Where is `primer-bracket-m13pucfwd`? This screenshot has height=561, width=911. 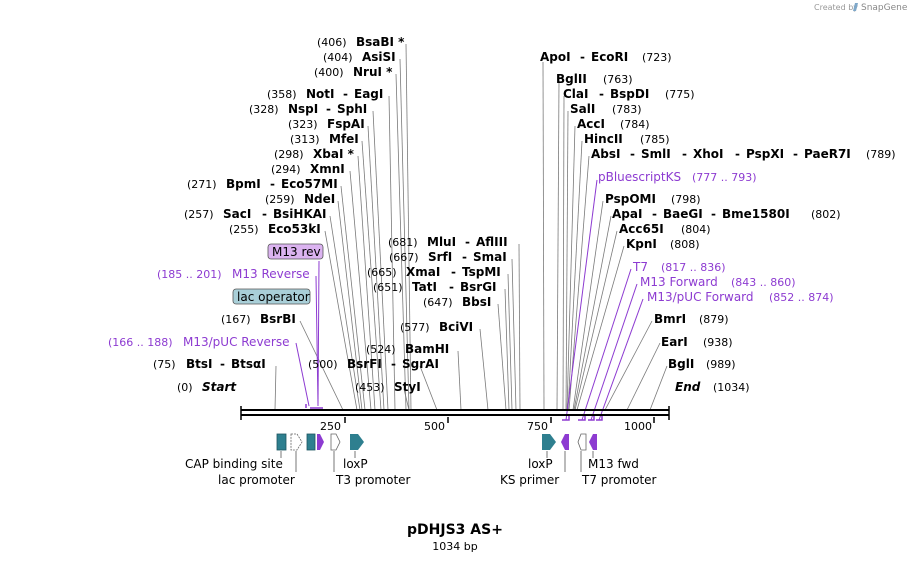 primer-bracket-m13pucfwd is located at coordinates (599, 418).